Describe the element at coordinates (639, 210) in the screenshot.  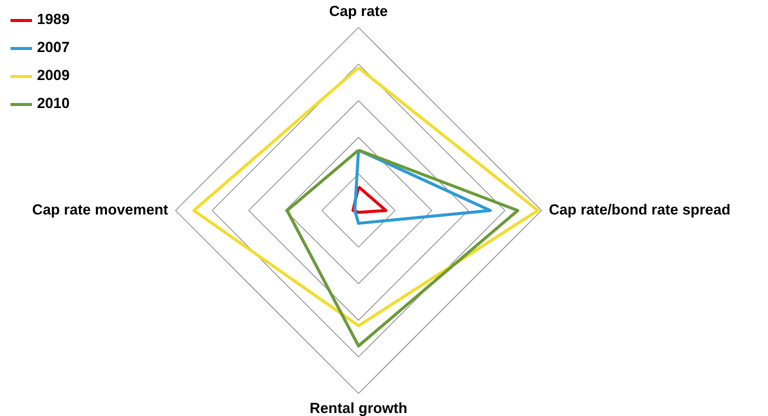
I see `spoke-label: Cap rate/bond rate spread` at that location.